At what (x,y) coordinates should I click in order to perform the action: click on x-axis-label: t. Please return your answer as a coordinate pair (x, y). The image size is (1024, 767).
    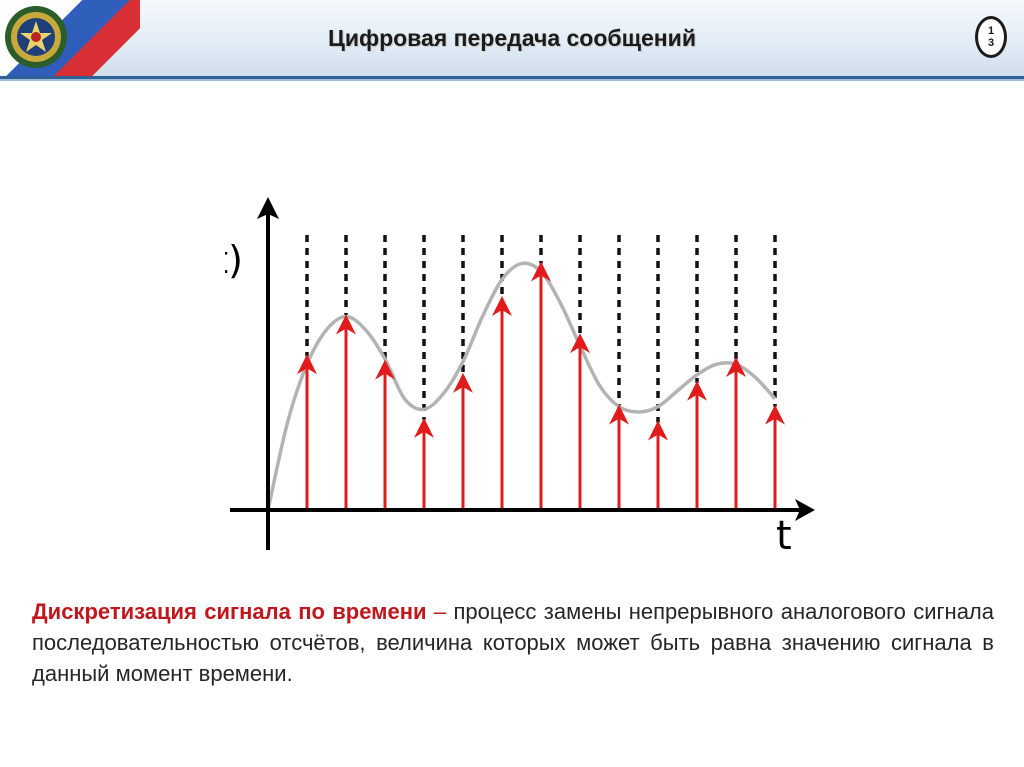
    Looking at the image, I should click on (784, 534).